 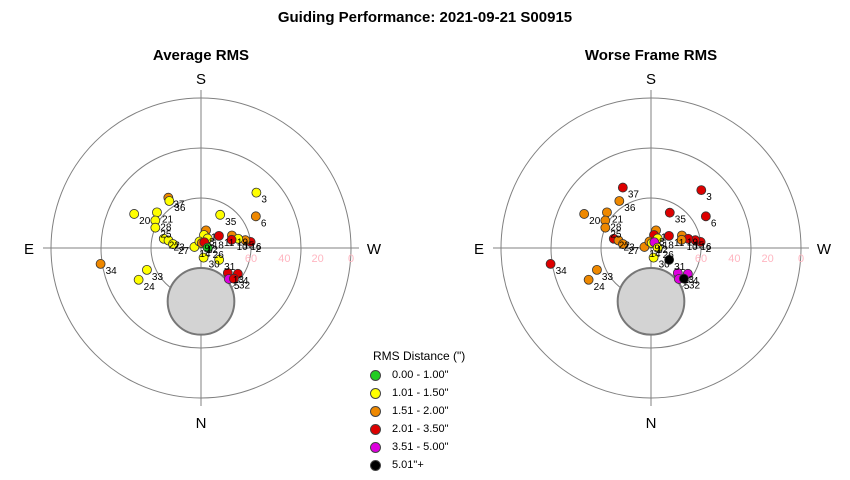 What do you see at coordinates (408, 465) in the screenshot?
I see `legend-label: 5.01"+` at bounding box center [408, 465].